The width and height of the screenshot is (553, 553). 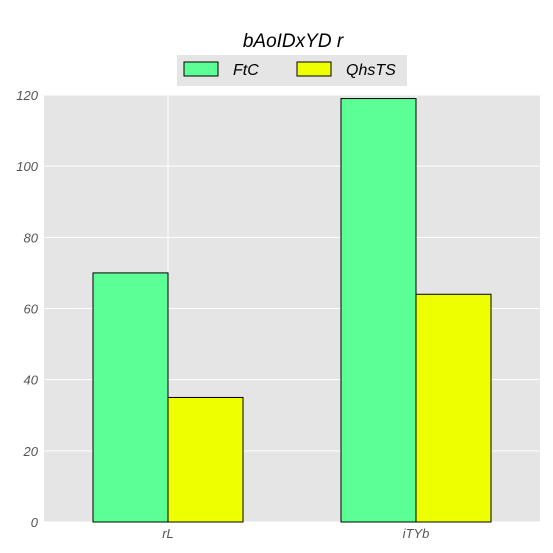 What do you see at coordinates (201, 69) in the screenshot?
I see `legend-swatch-ftc` at bounding box center [201, 69].